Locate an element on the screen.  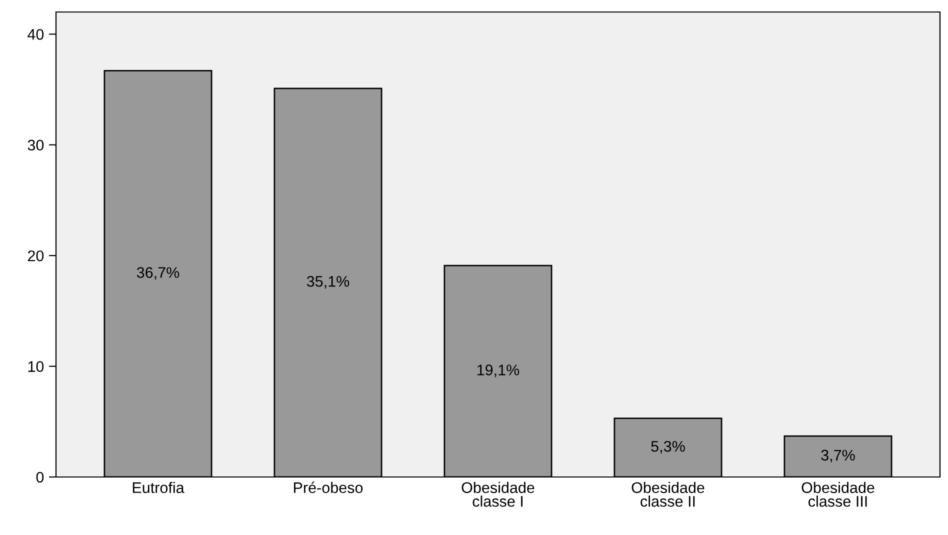
data-label: 19,1% is located at coordinates (499, 371).